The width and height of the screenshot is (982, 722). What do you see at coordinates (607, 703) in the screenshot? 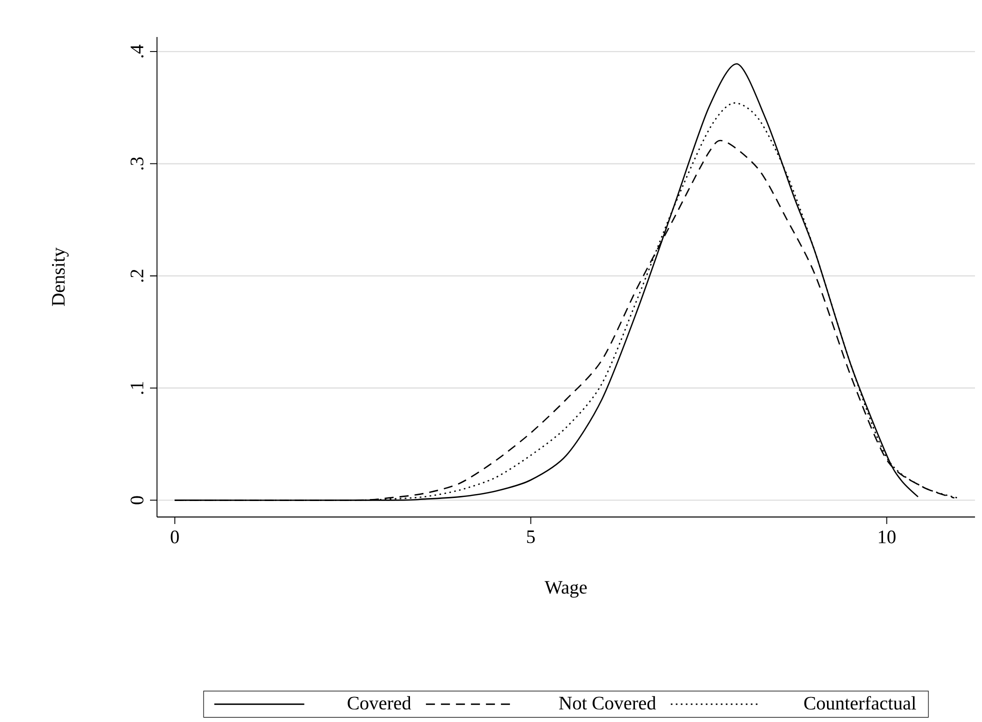
I see `legend-label: Not Covered` at bounding box center [607, 703].